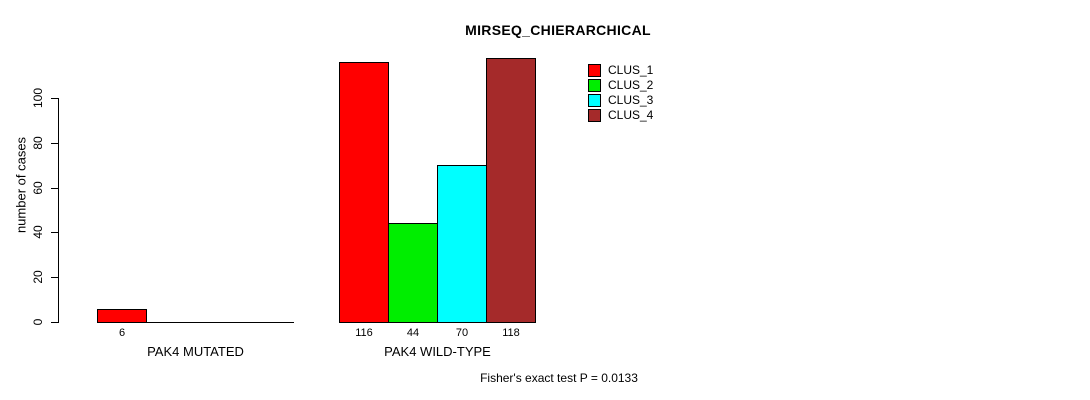 The width and height of the screenshot is (1090, 400). Describe the element at coordinates (631, 115) in the screenshot. I see `legend-label: CLUS_4` at that location.